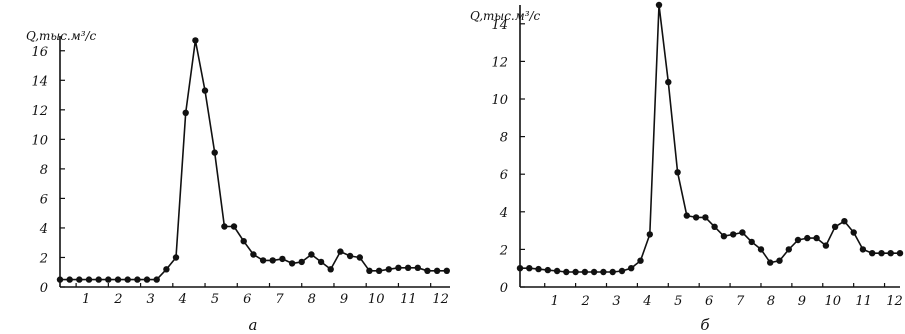 Image resolution: width=905 pixels, height=334 pixels. What do you see at coordinates (709, 301) in the screenshot?
I see `chart-b-xtick-label: 6` at bounding box center [709, 301].